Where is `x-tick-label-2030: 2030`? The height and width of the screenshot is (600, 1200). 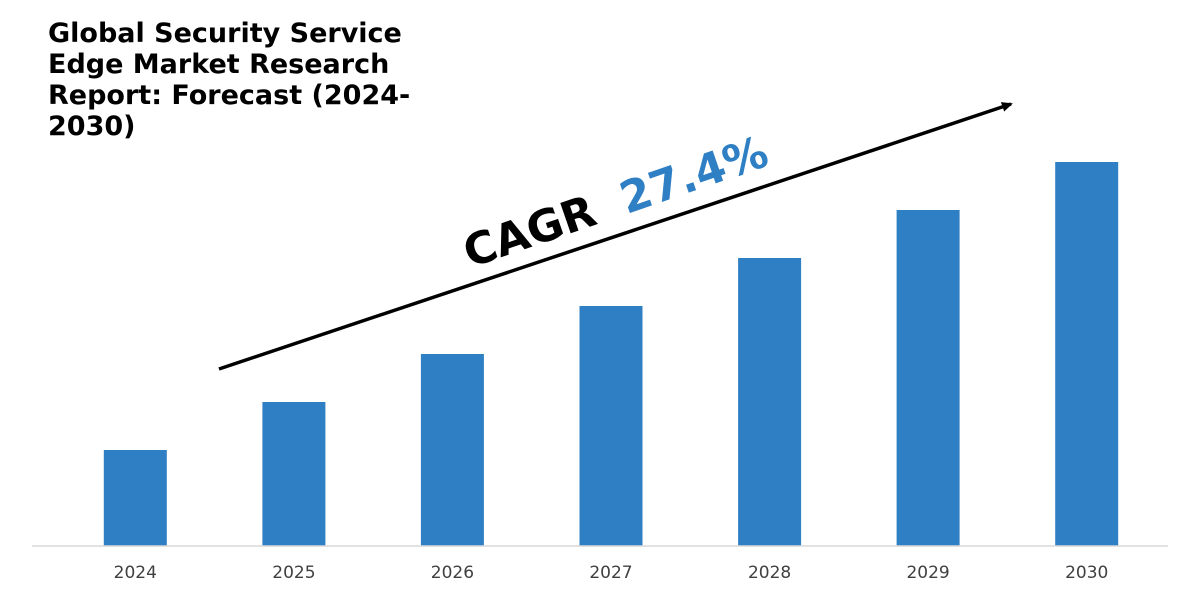
x-tick-label-2030: 2030 is located at coordinates (1086, 573).